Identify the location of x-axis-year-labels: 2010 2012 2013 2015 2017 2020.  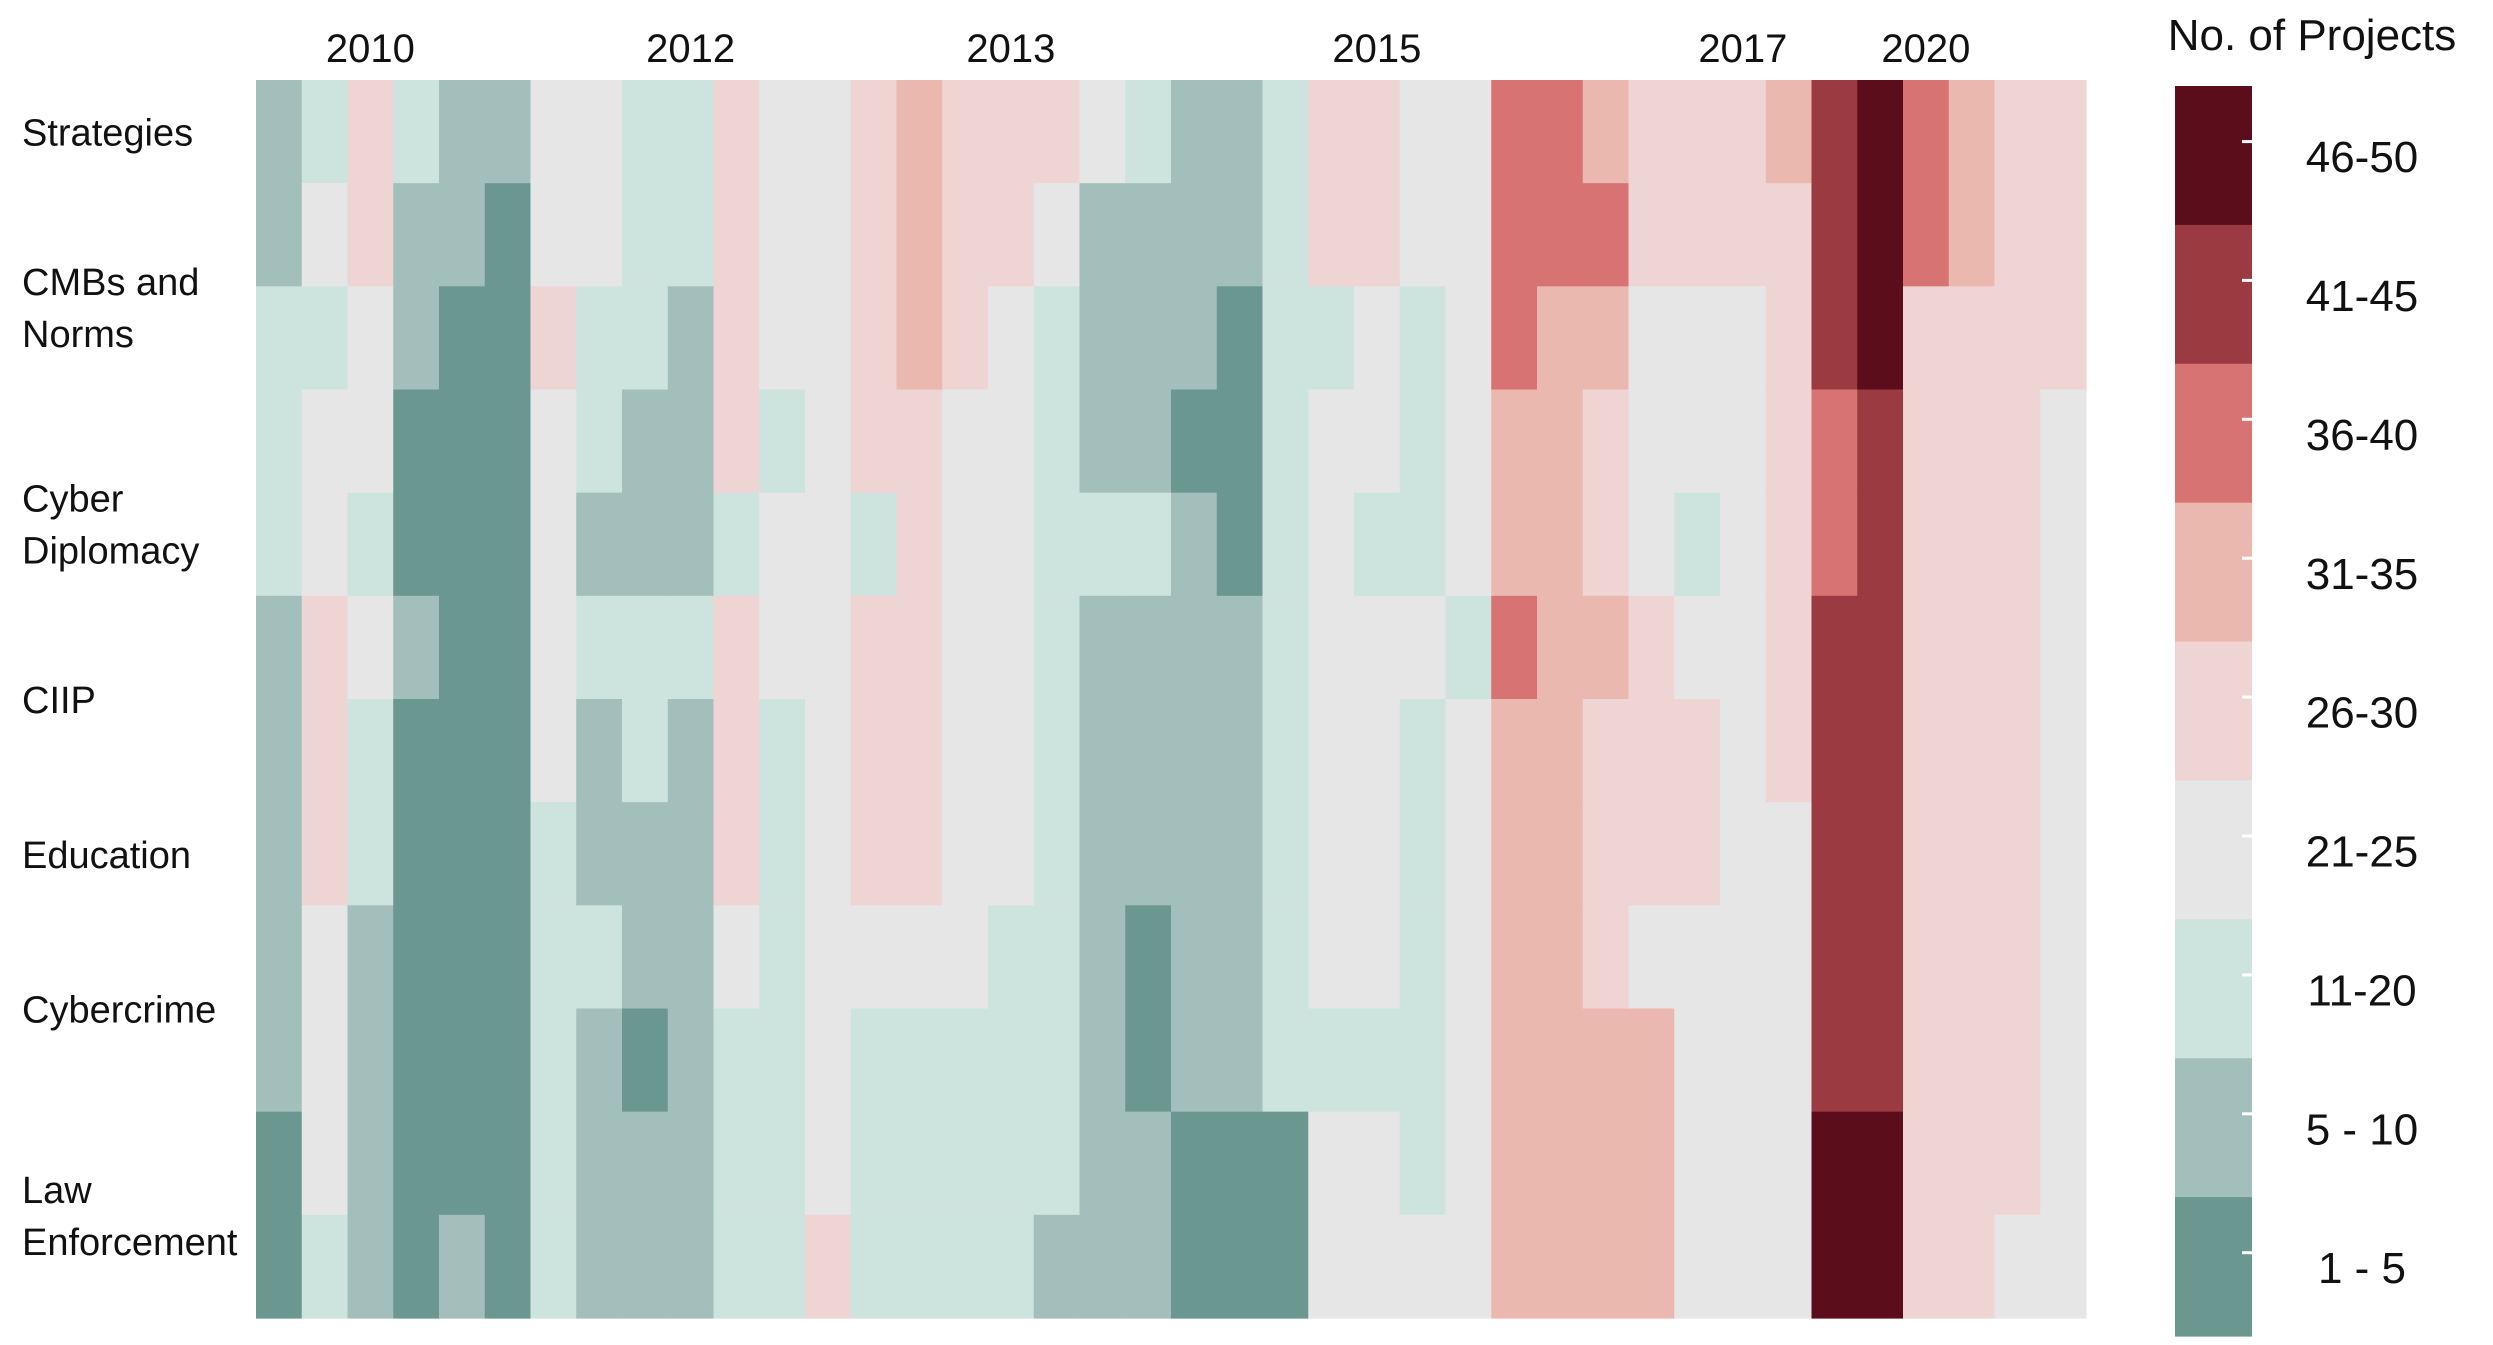
(1148, 49).